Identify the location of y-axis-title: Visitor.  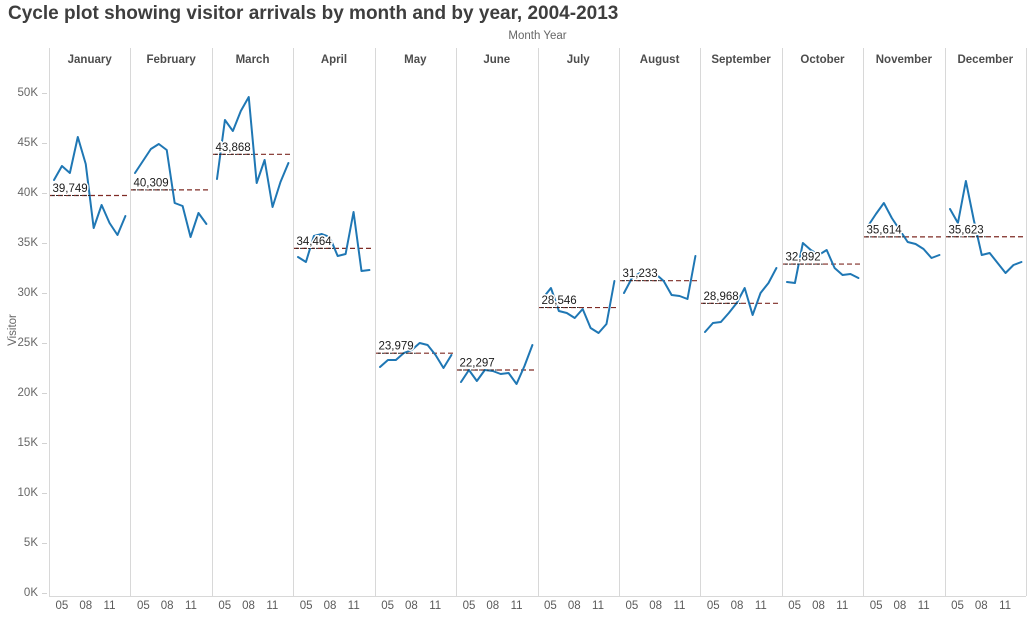
(13, 330).